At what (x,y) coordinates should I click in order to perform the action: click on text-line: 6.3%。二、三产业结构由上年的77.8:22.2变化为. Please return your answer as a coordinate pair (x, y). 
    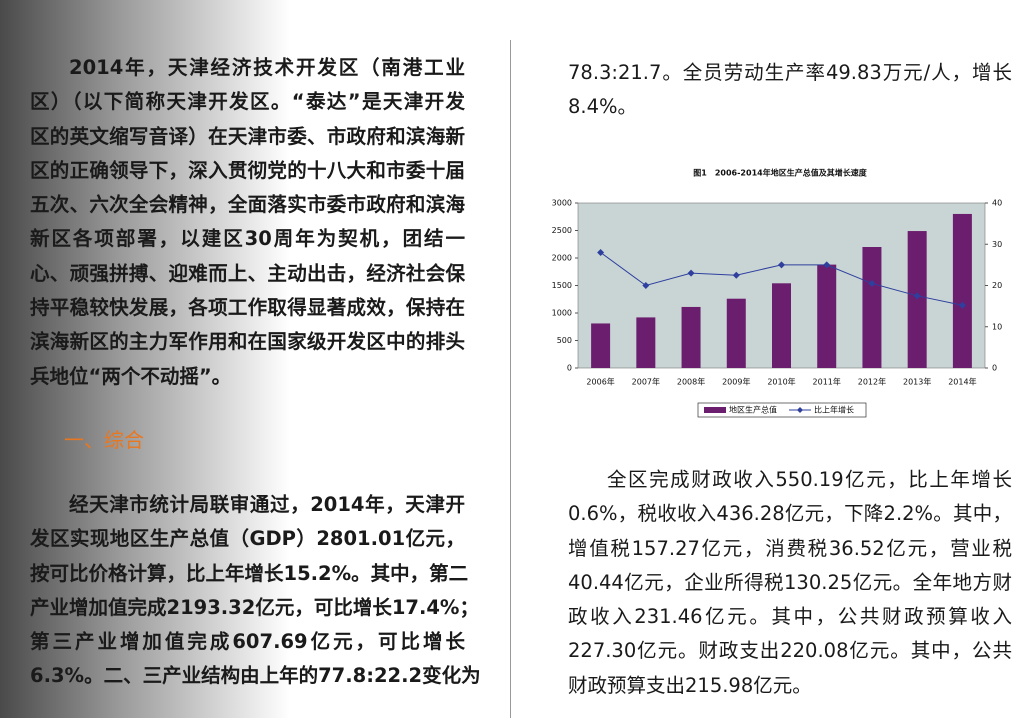
    Looking at the image, I should click on (255, 676).